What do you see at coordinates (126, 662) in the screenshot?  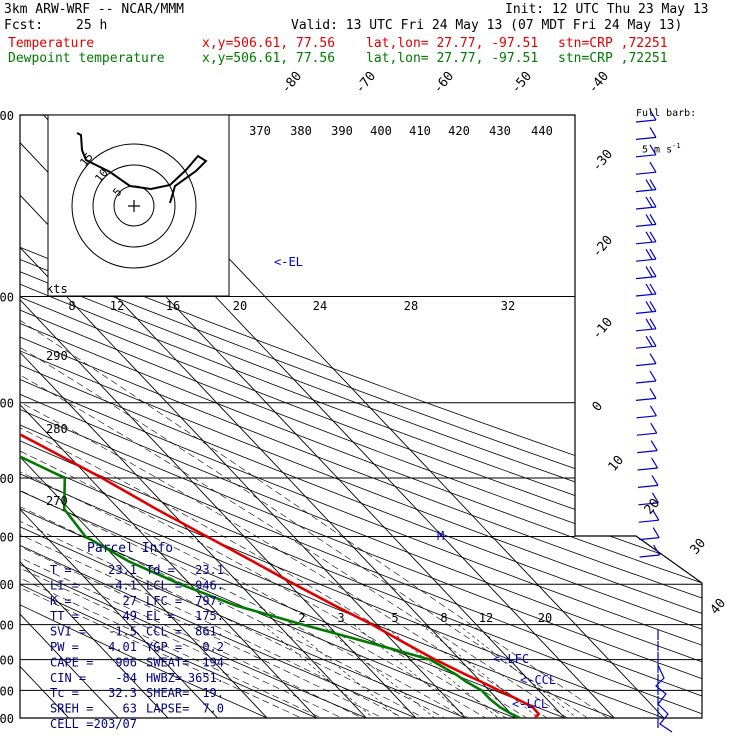 I see `parcel-value: 906` at bounding box center [126, 662].